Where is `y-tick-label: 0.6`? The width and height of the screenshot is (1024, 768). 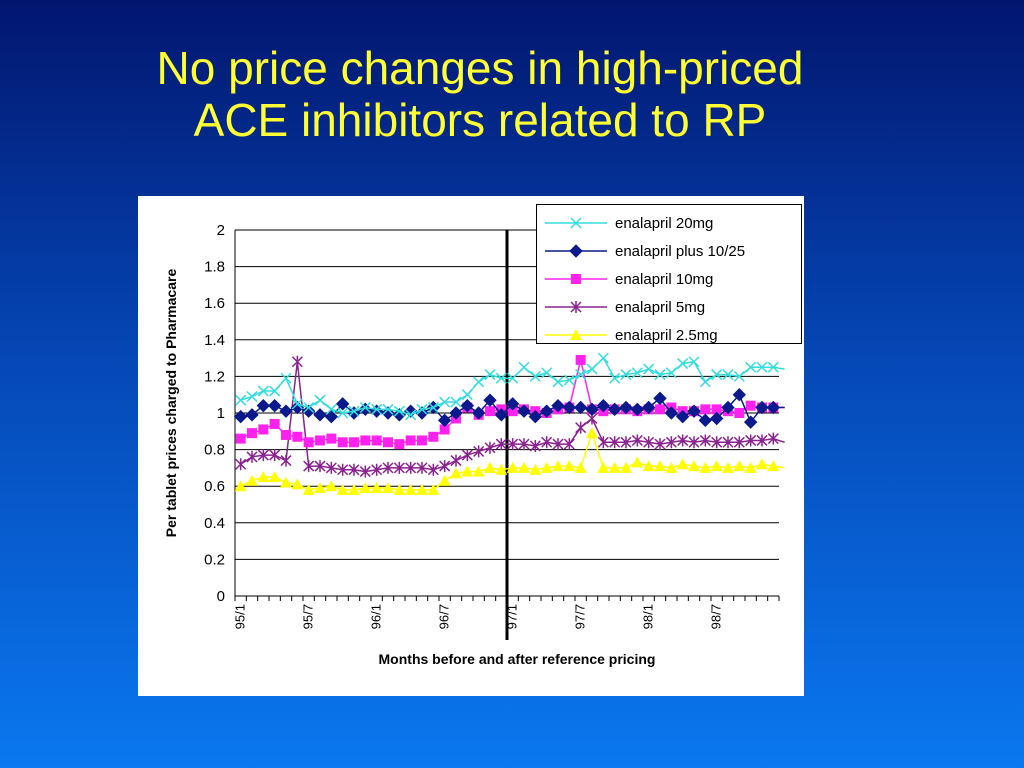
y-tick-label: 0.6 is located at coordinates (214, 486).